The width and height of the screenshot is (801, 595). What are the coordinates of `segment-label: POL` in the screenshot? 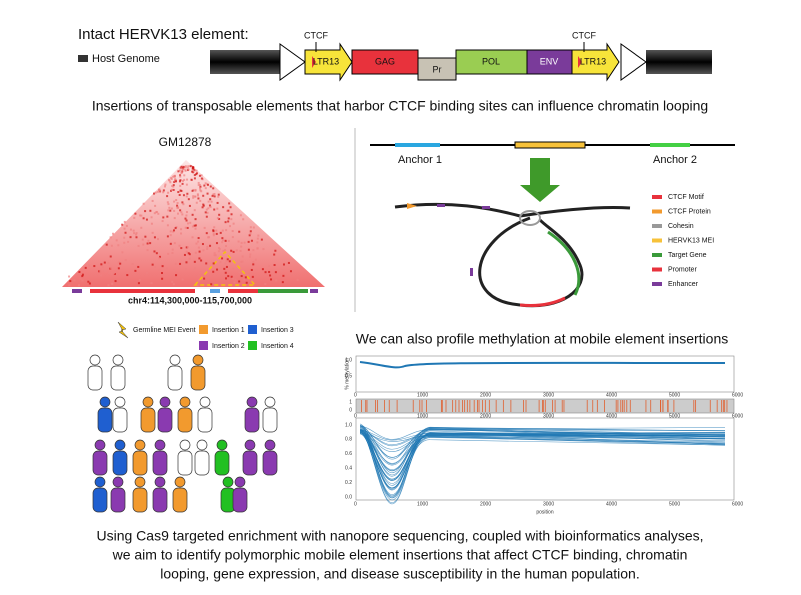 It's located at (491, 61).